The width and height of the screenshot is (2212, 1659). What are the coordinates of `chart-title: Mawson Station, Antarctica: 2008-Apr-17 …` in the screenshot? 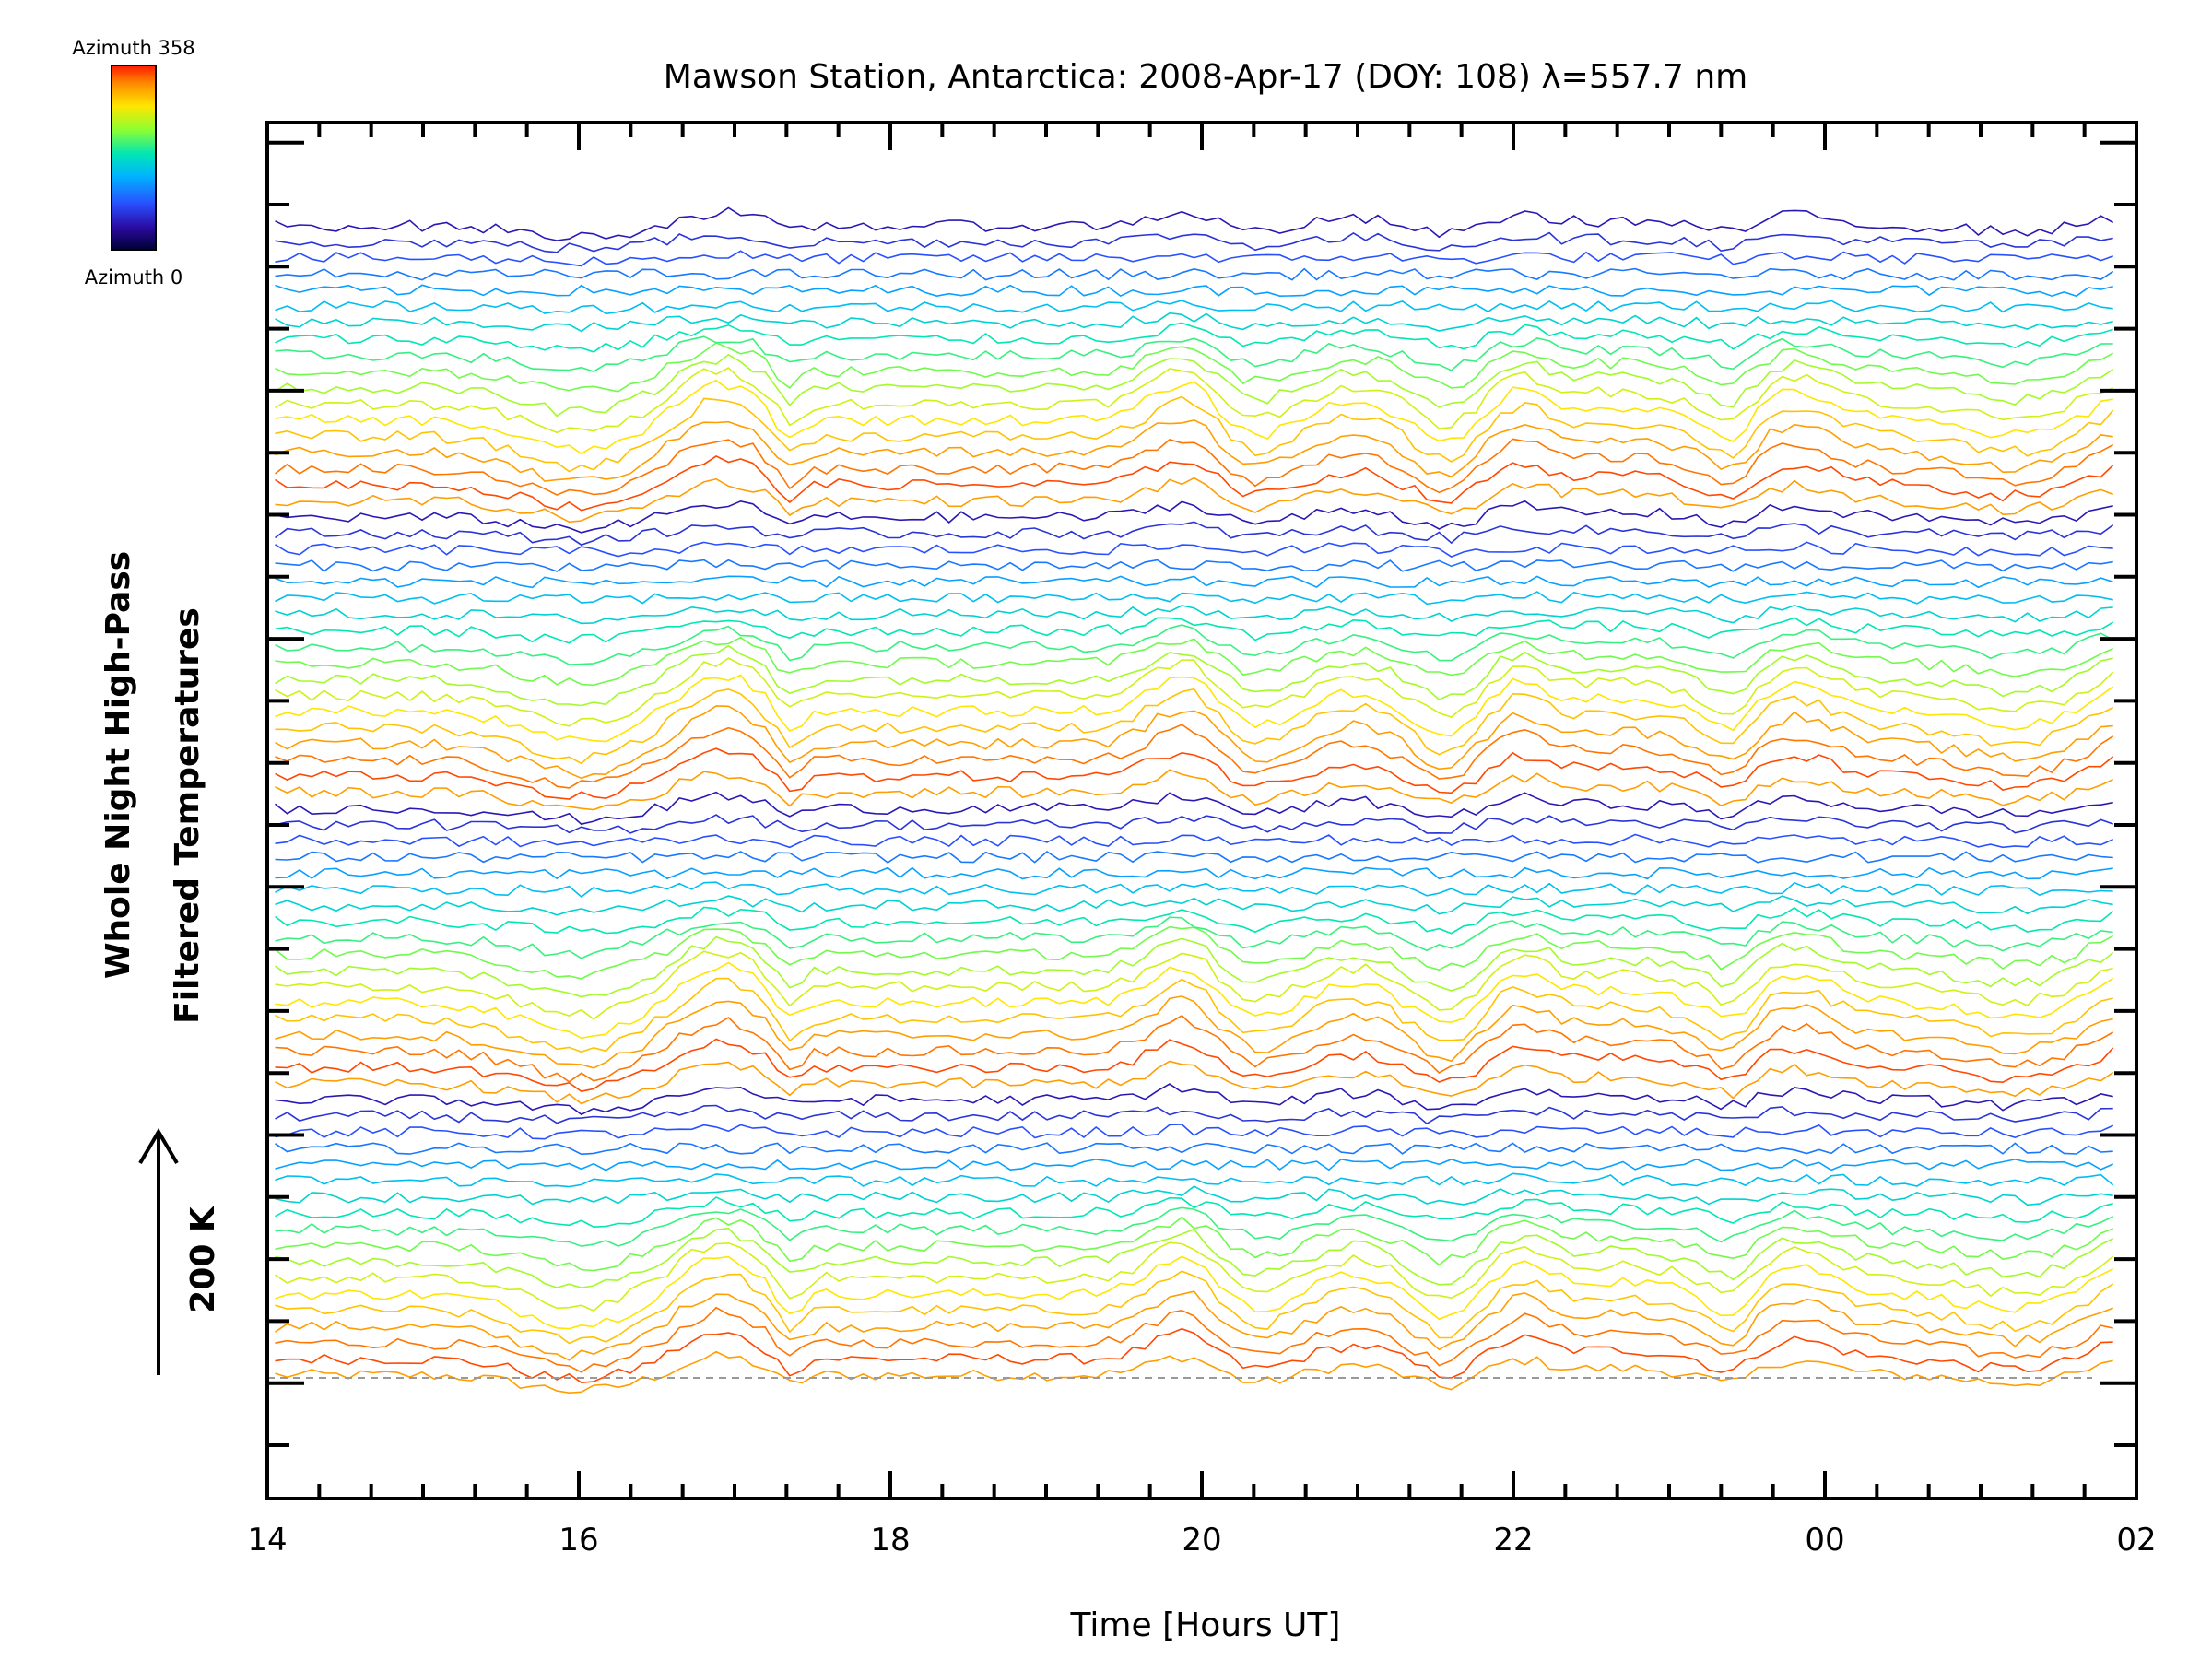 It's located at (1205, 77).